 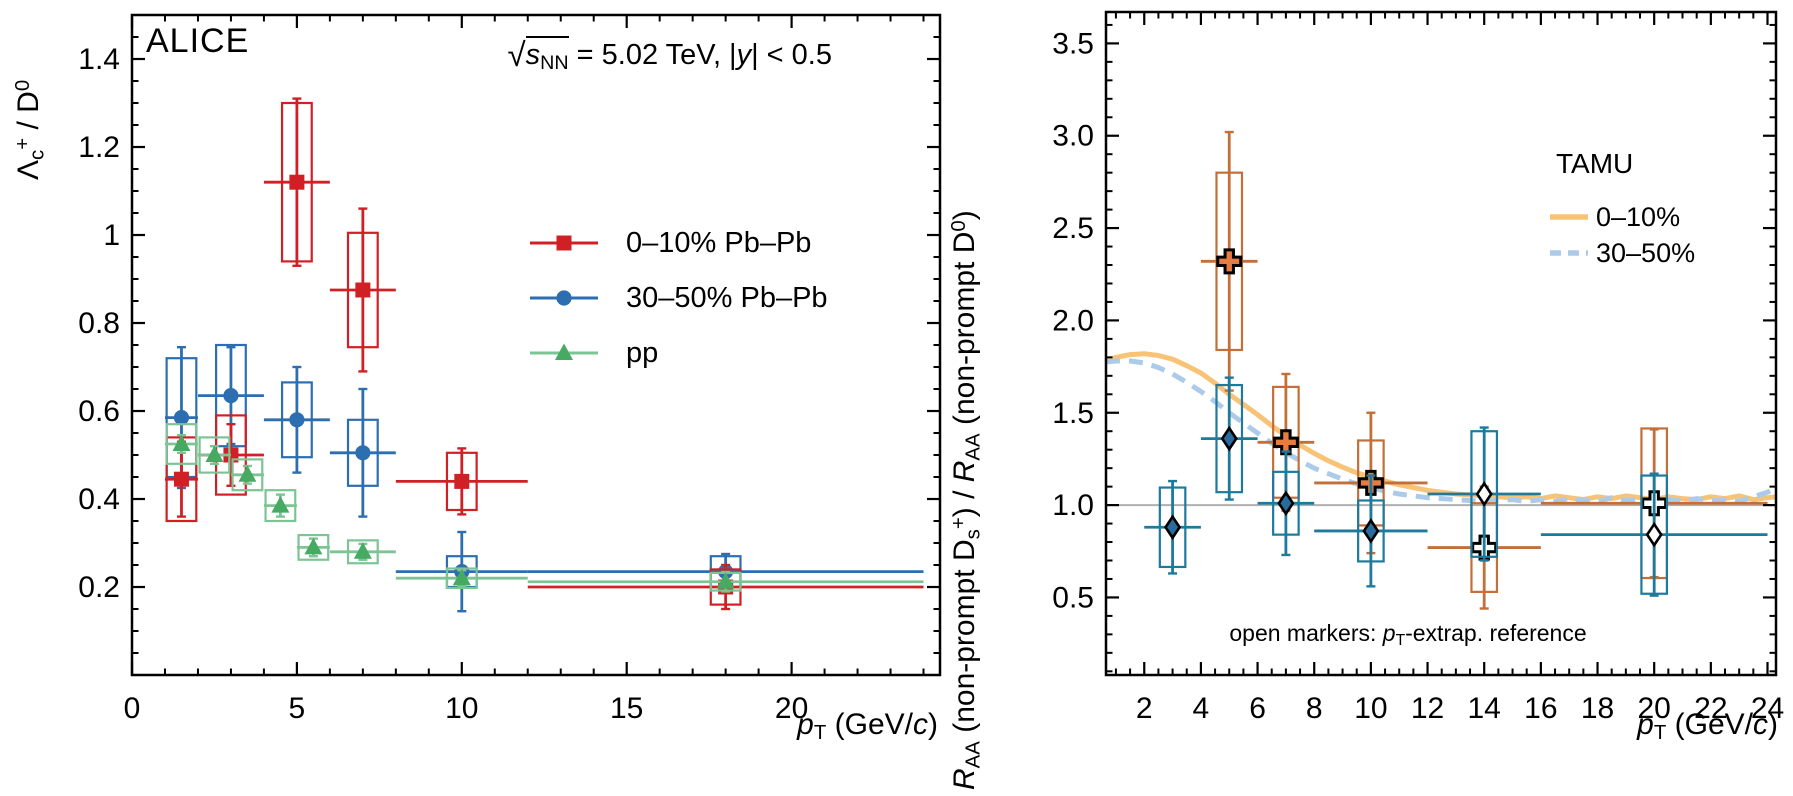 What do you see at coordinates (564, 351) in the screenshot?
I see `legend-marker-pp` at bounding box center [564, 351].